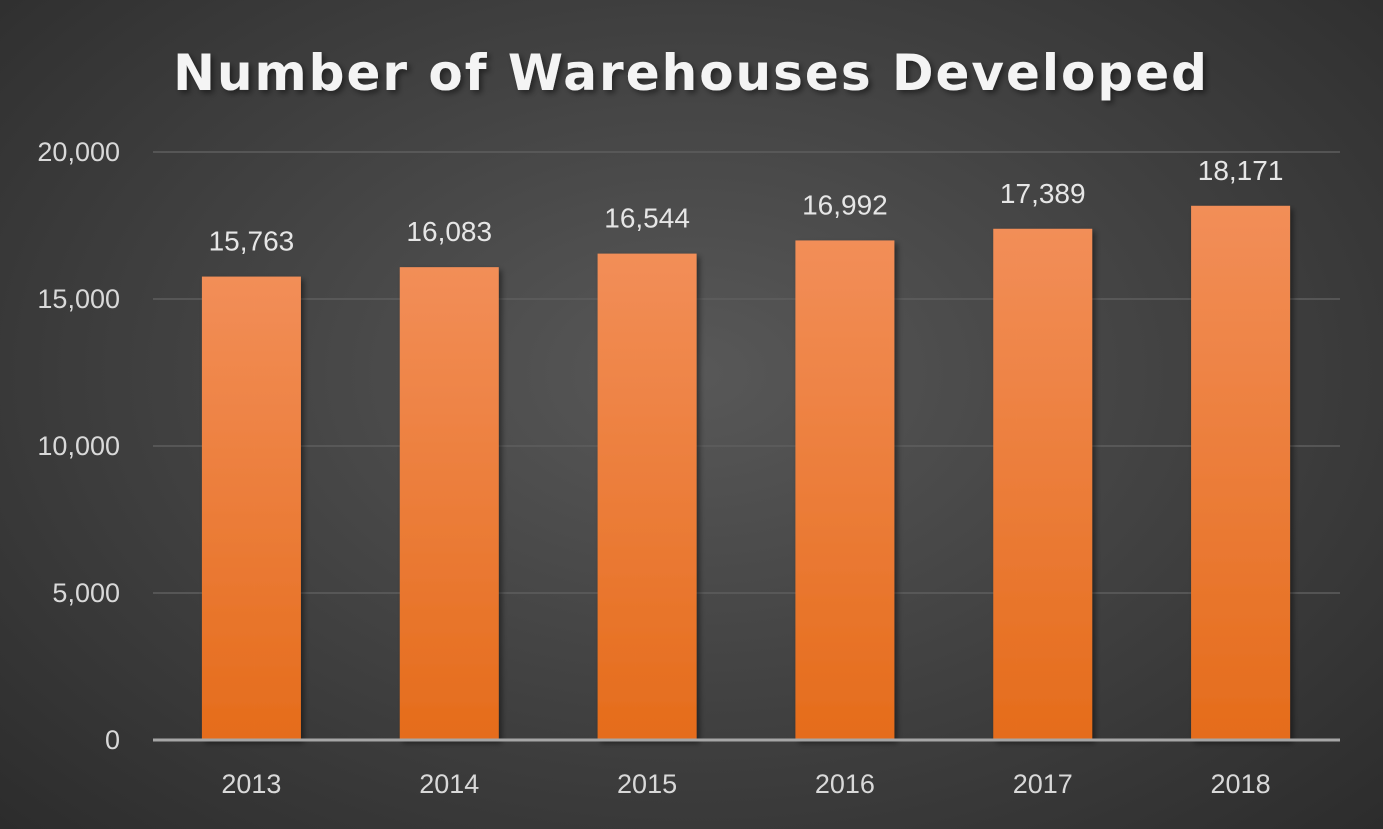  I want to click on x-tick-label: 2018, so click(1241, 784).